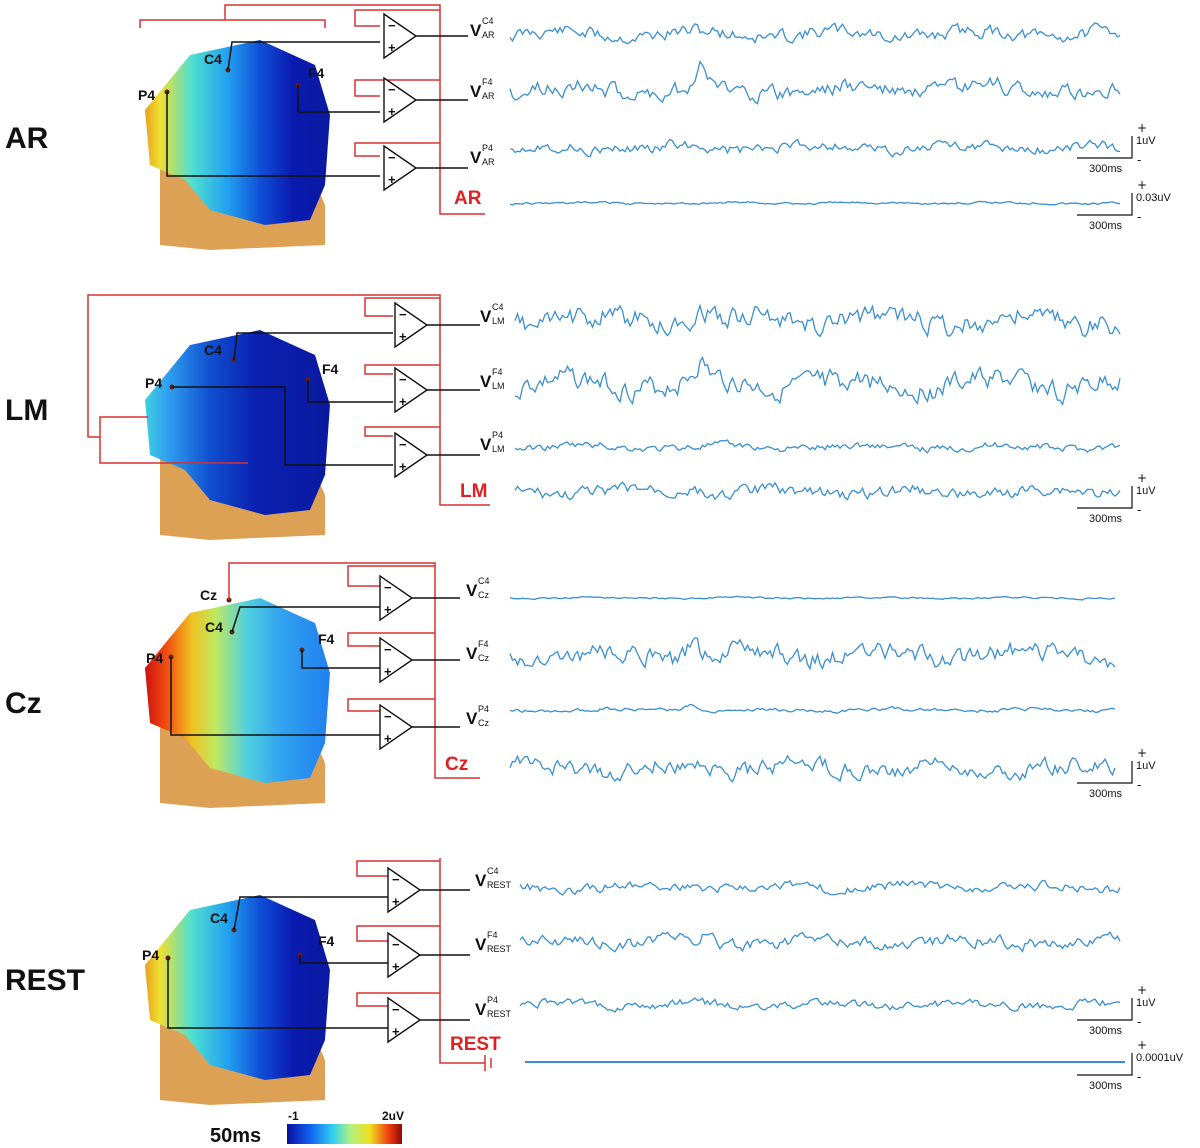  What do you see at coordinates (23, 703) in the screenshot?
I see `panel-label-cz: Cz` at bounding box center [23, 703].